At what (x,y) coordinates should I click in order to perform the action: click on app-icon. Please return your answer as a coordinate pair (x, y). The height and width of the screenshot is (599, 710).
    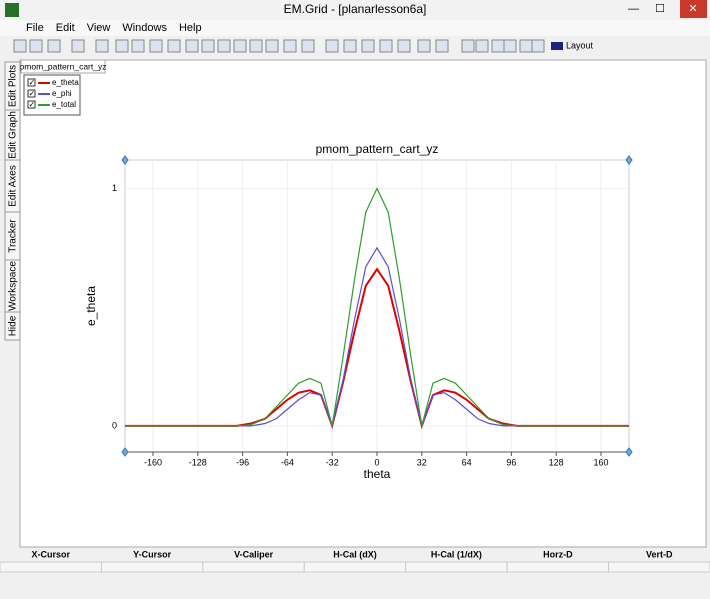
    Looking at the image, I should click on (12, 10).